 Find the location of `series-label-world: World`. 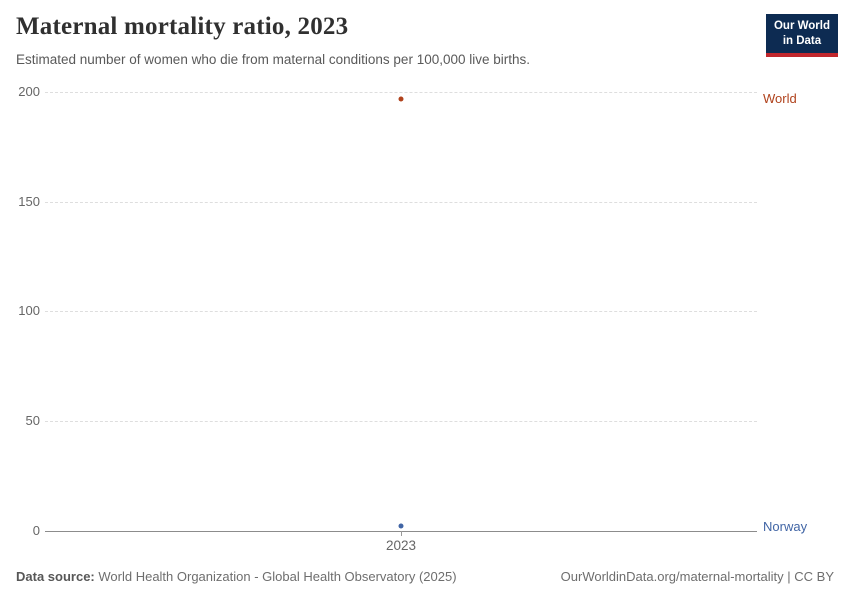

series-label-world: World is located at coordinates (780, 99).